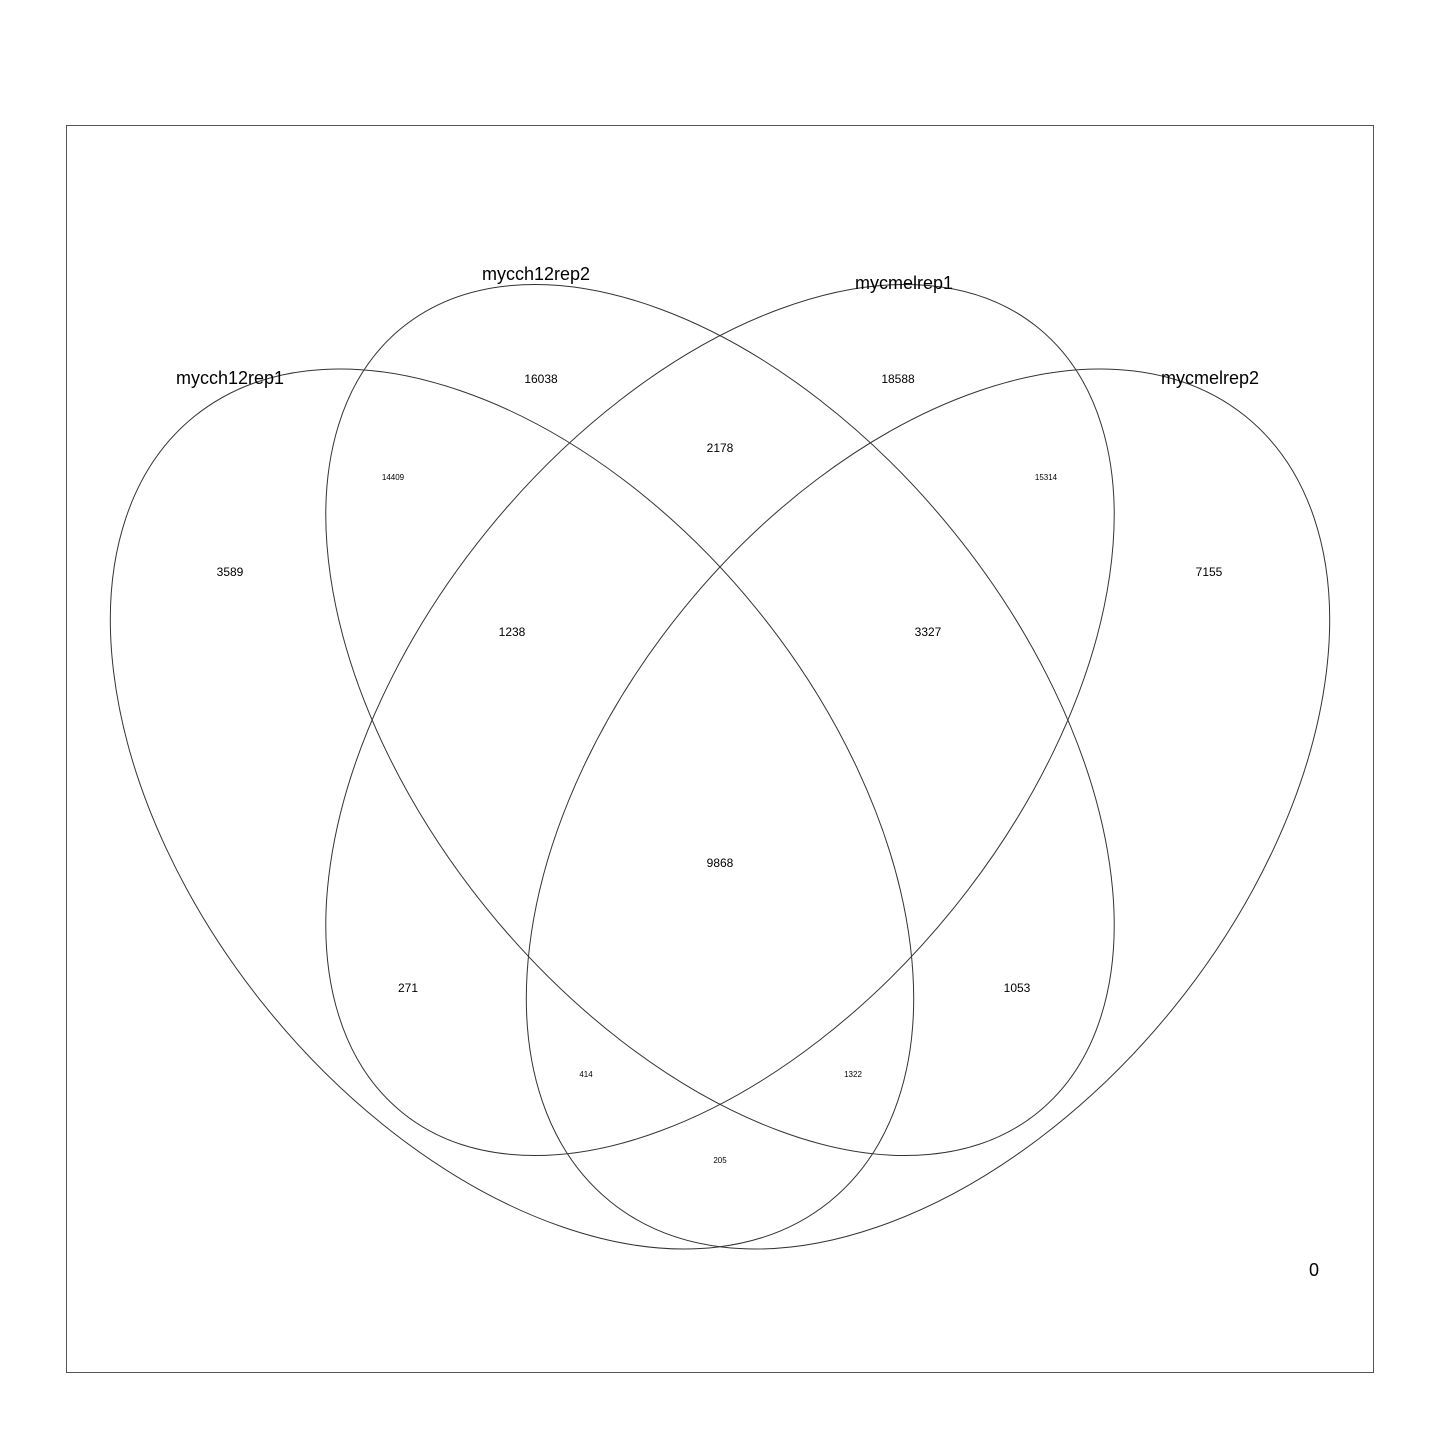  Describe the element at coordinates (512, 632) in the screenshot. I see `region-count-ABC: 1238` at that location.